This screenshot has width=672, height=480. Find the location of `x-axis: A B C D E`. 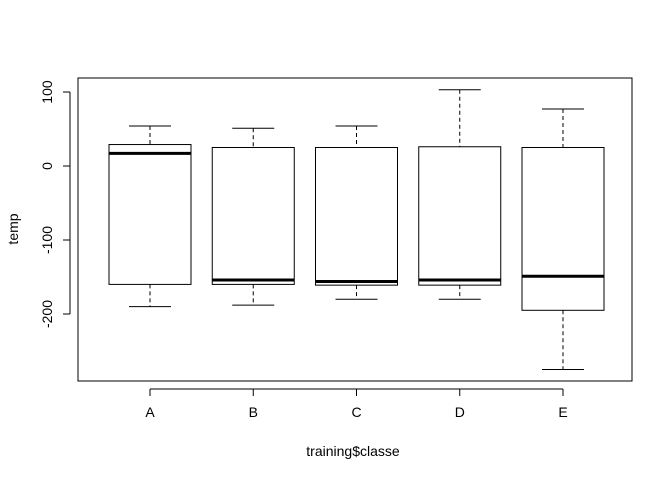

x-axis: A B C D E is located at coordinates (356, 404).